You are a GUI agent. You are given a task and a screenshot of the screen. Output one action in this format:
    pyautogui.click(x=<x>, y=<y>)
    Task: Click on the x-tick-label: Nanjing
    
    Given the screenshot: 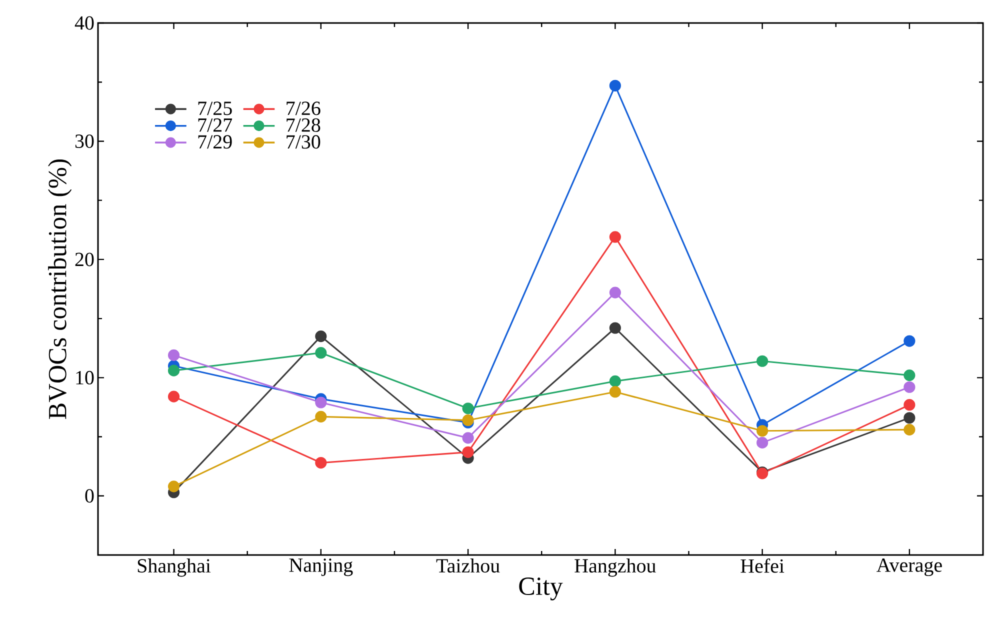 What is the action you would take?
    pyautogui.click(x=321, y=567)
    